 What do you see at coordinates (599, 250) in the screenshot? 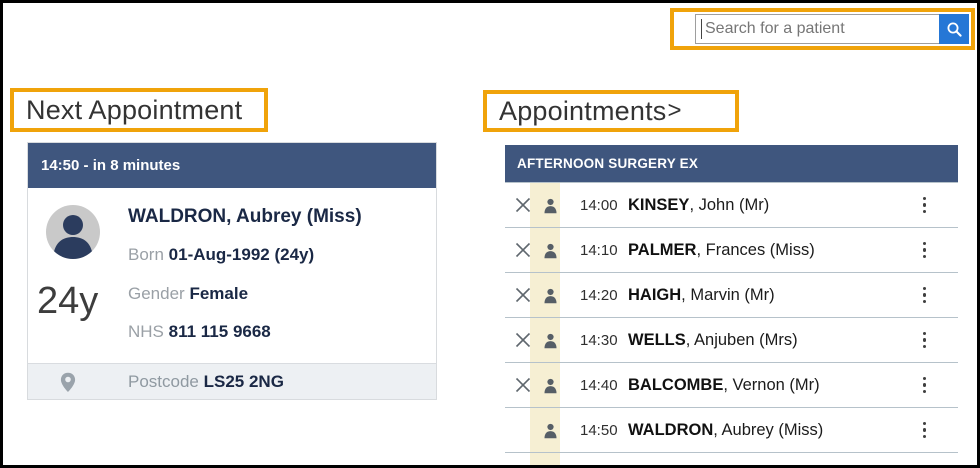
I see `appointment-time: 14:10` at bounding box center [599, 250].